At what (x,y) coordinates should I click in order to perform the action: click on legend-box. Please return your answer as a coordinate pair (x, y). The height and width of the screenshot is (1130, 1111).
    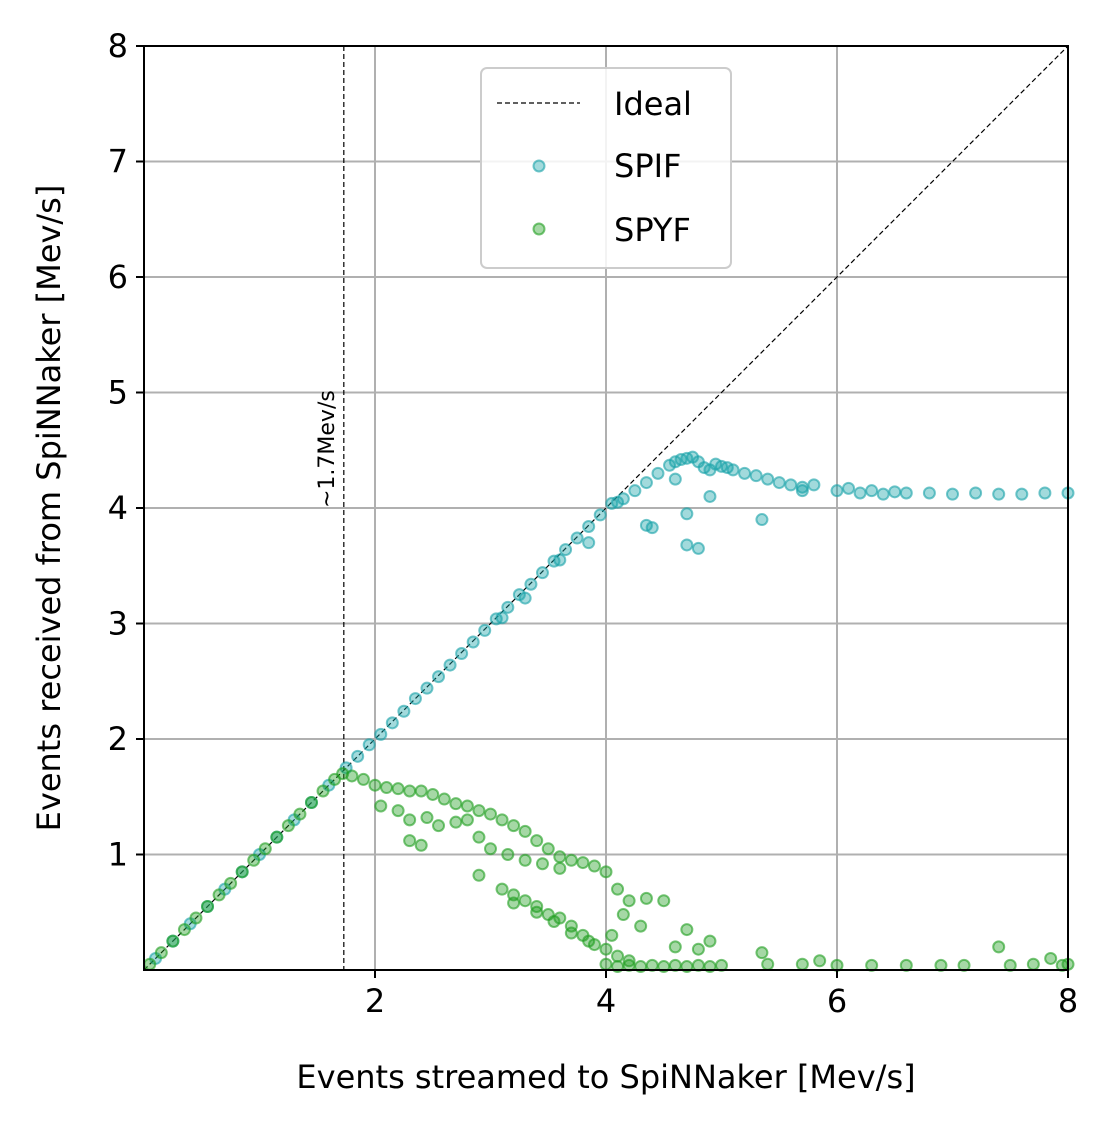
    Looking at the image, I should click on (606, 168).